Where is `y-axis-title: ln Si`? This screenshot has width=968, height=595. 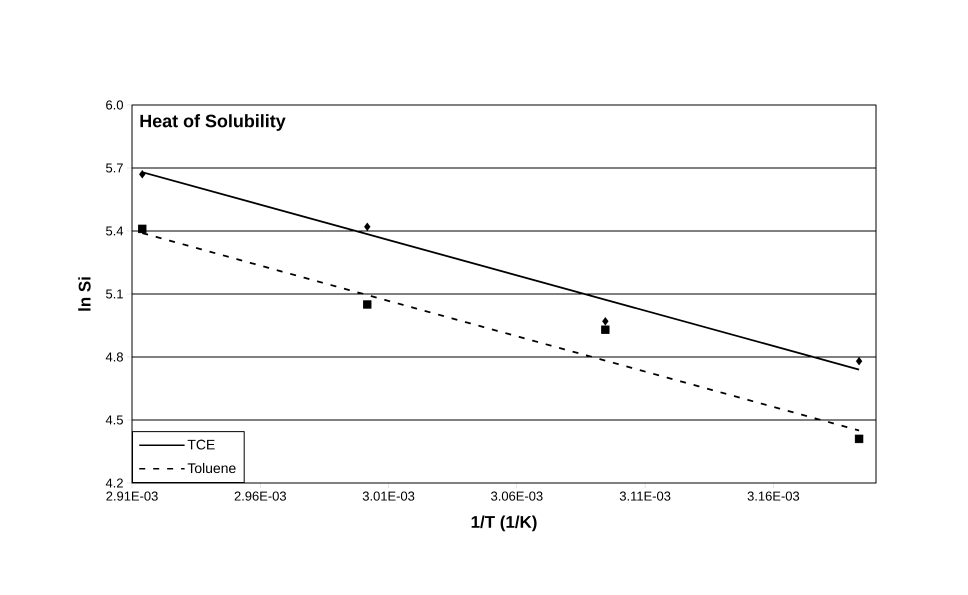 y-axis-title: ln Si is located at coordinates (84, 294).